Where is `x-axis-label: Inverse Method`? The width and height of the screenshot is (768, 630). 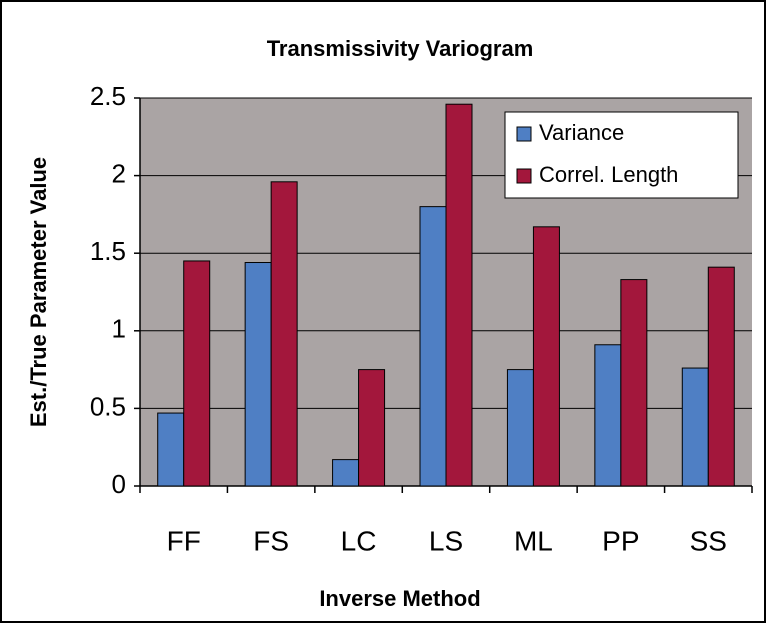 x-axis-label: Inverse Method is located at coordinates (399, 598).